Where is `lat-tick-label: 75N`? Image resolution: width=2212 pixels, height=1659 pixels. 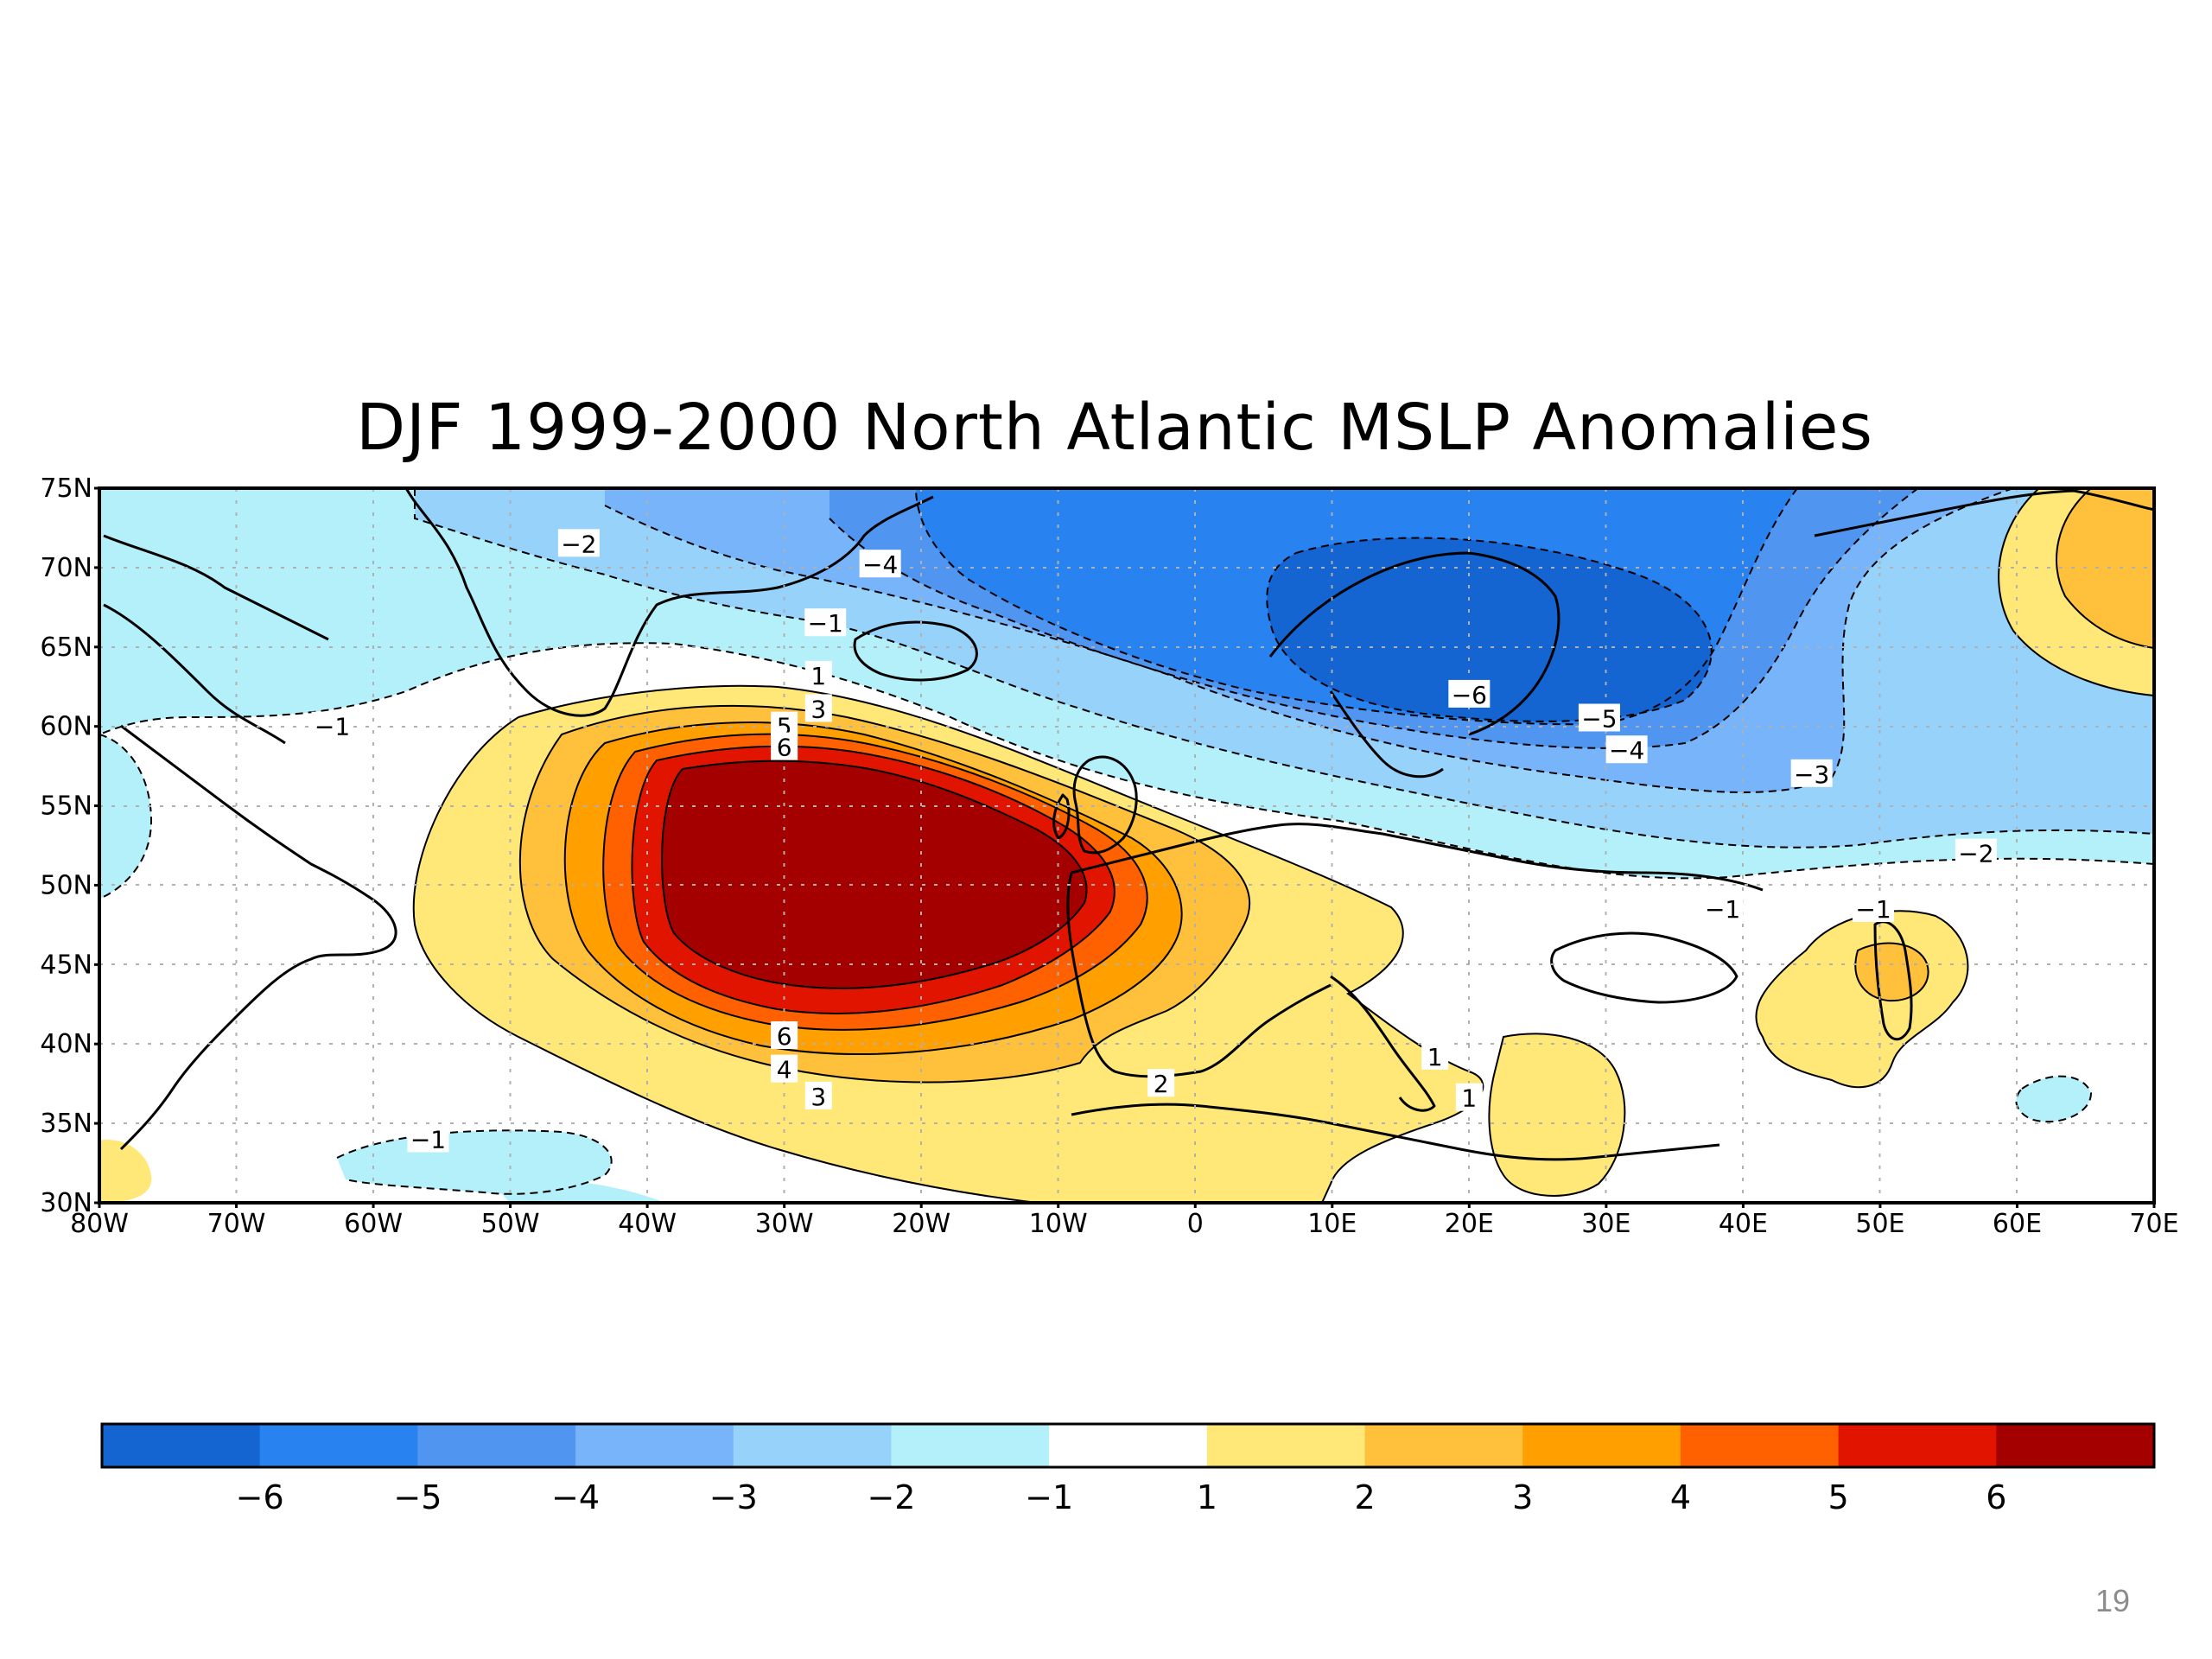 lat-tick-label: 75N is located at coordinates (66, 489).